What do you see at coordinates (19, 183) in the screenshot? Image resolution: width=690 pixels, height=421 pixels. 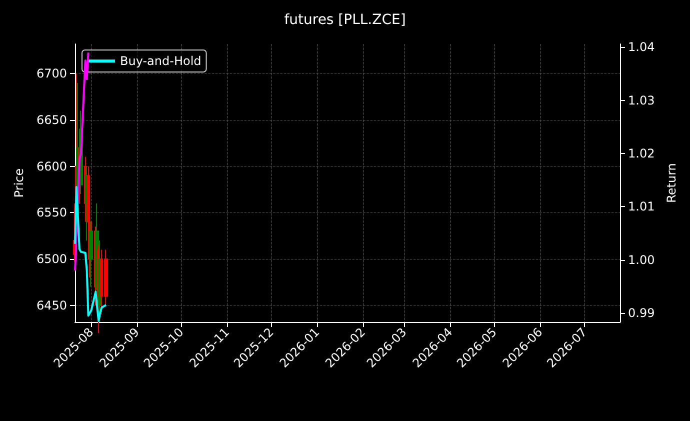 I see `y-axis-title: Price` at bounding box center [19, 183].